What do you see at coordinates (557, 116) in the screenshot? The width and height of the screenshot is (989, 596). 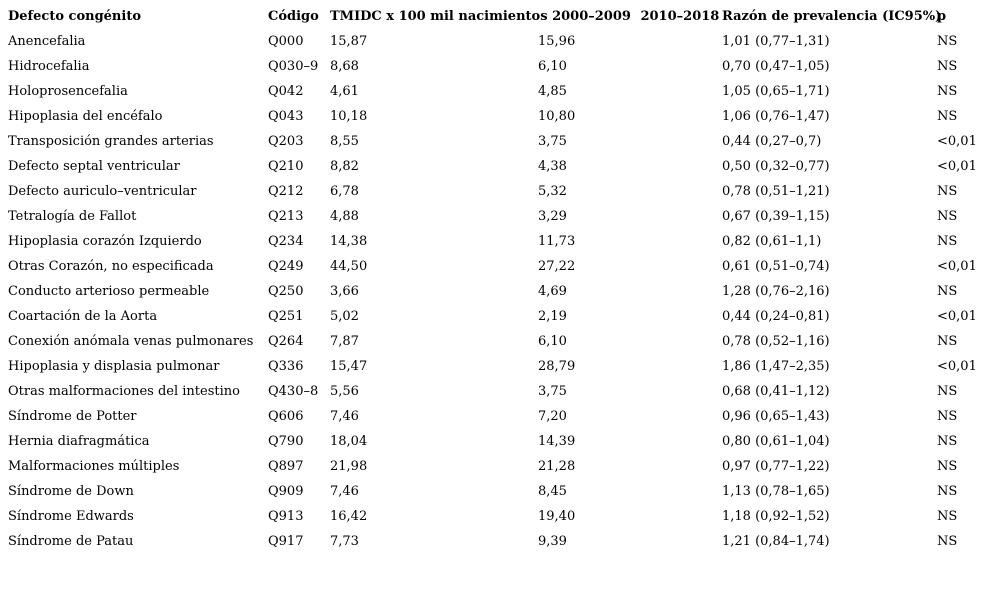 I see `tmidc-2010-2018-cell: 10,80` at bounding box center [557, 116].